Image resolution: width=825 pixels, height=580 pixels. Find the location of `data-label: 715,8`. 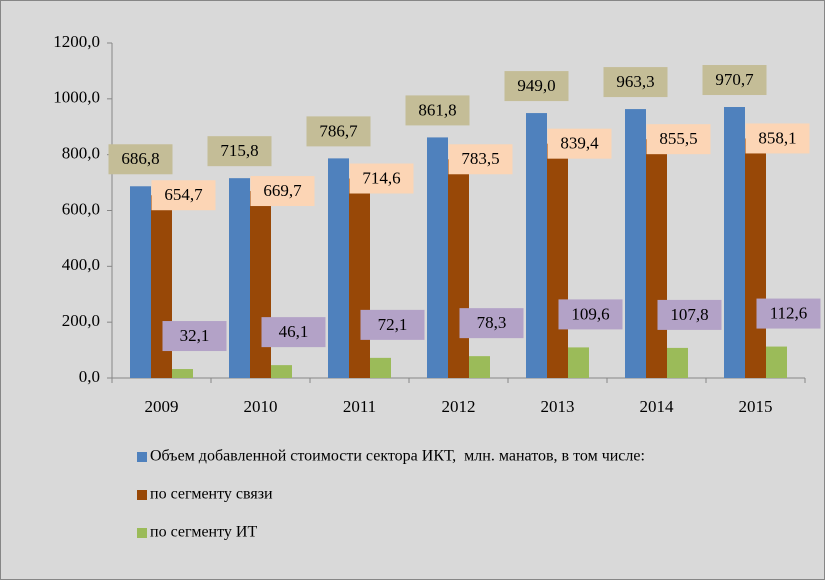

data-label: 715,8 is located at coordinates (239, 150).